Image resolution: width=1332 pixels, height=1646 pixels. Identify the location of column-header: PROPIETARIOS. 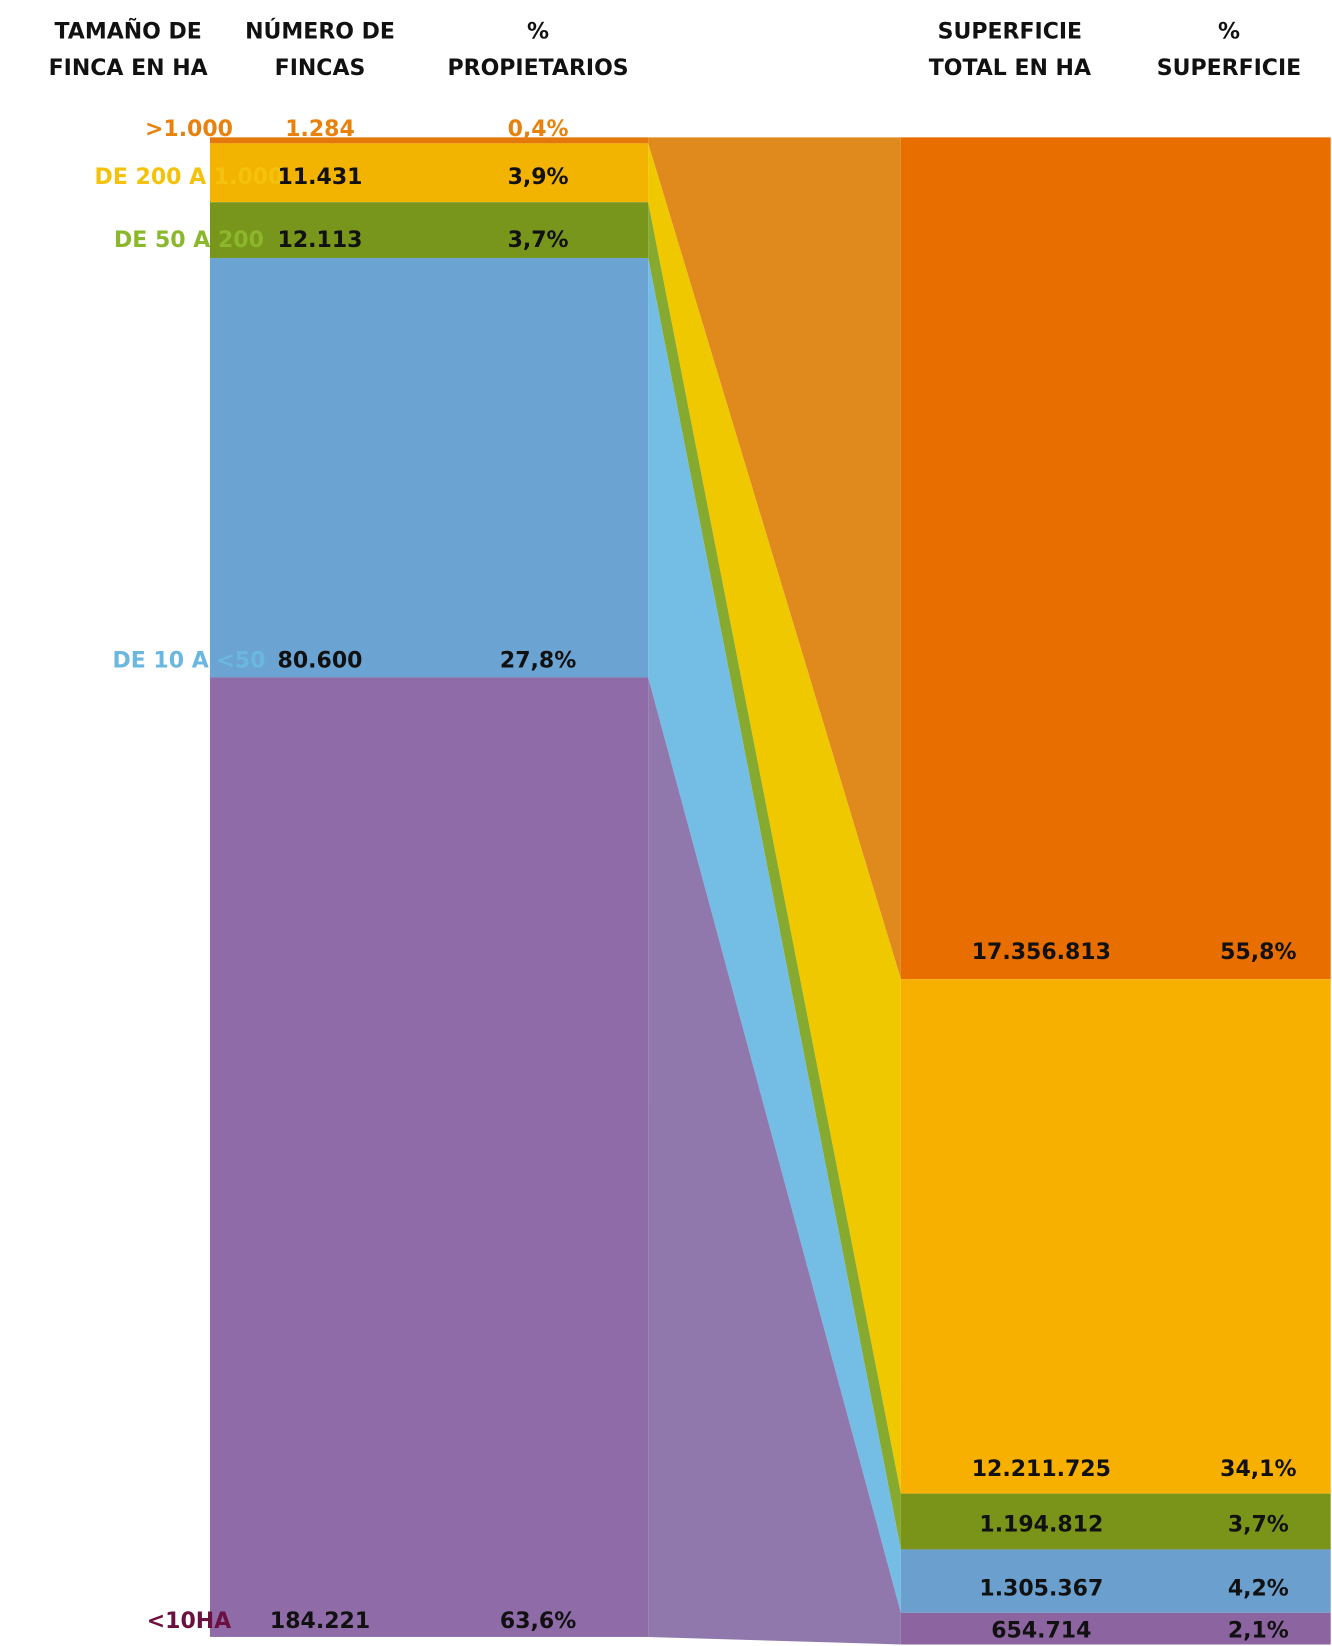
(538, 68).